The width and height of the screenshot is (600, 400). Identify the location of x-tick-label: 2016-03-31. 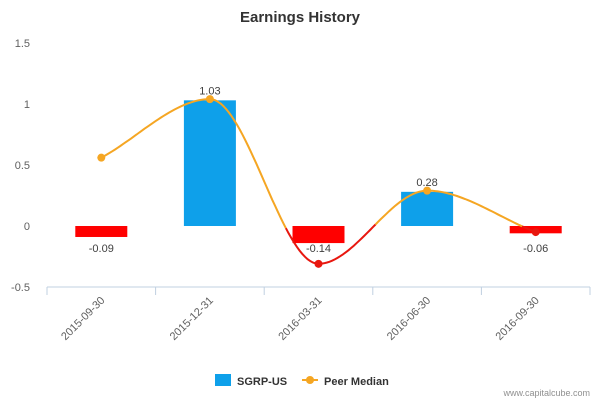
(300, 319).